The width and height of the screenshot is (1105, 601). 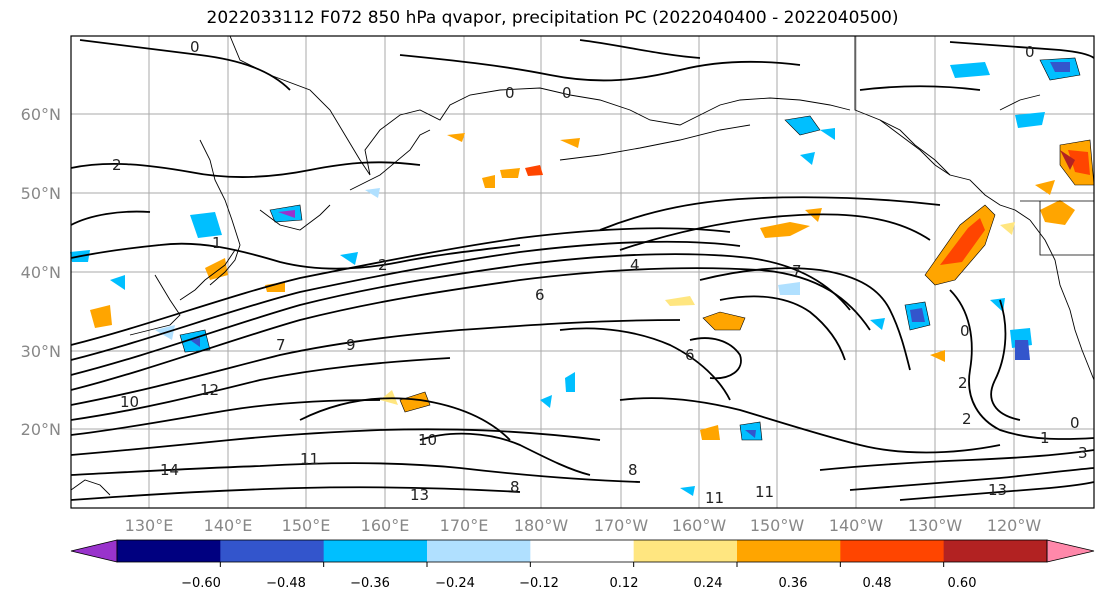 What do you see at coordinates (877, 583) in the screenshot?
I see `colorbar-tick-label: 0.48` at bounding box center [877, 583].